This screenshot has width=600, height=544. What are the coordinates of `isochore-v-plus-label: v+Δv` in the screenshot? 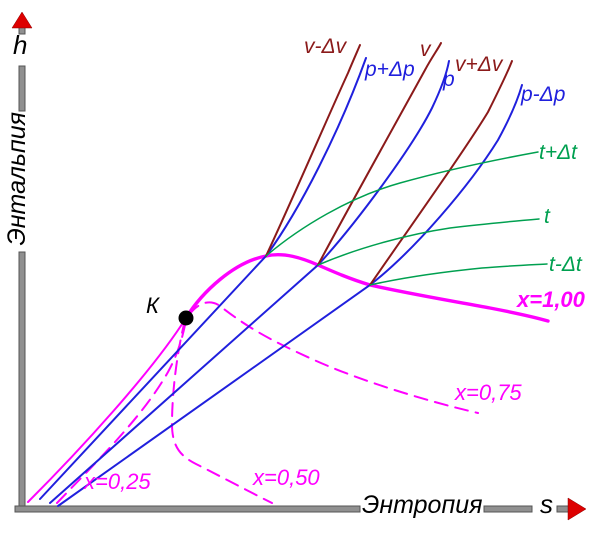 It's located at (479, 64).